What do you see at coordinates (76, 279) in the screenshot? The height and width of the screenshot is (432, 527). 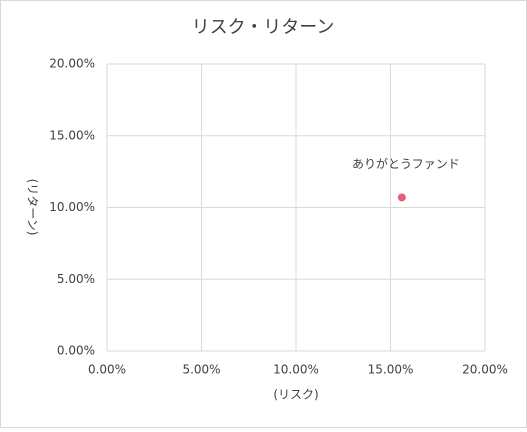 I see `y-tick-label: 5.00%` at bounding box center [76, 279].